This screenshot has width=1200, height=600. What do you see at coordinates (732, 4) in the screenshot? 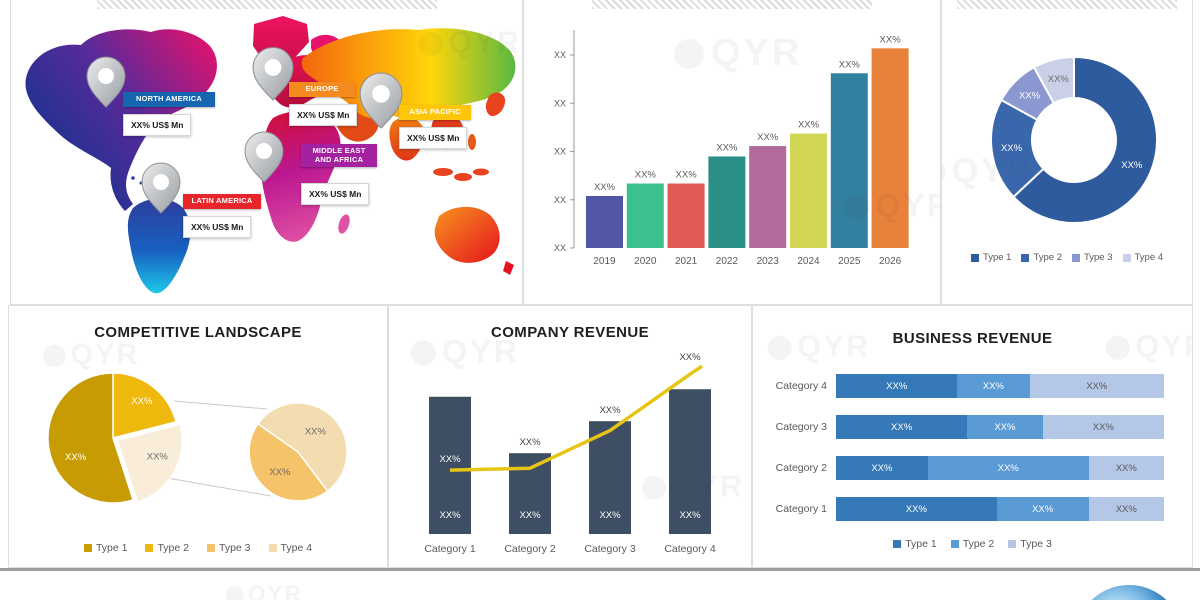
I see `clipped-panel-title` at bounding box center [732, 4].